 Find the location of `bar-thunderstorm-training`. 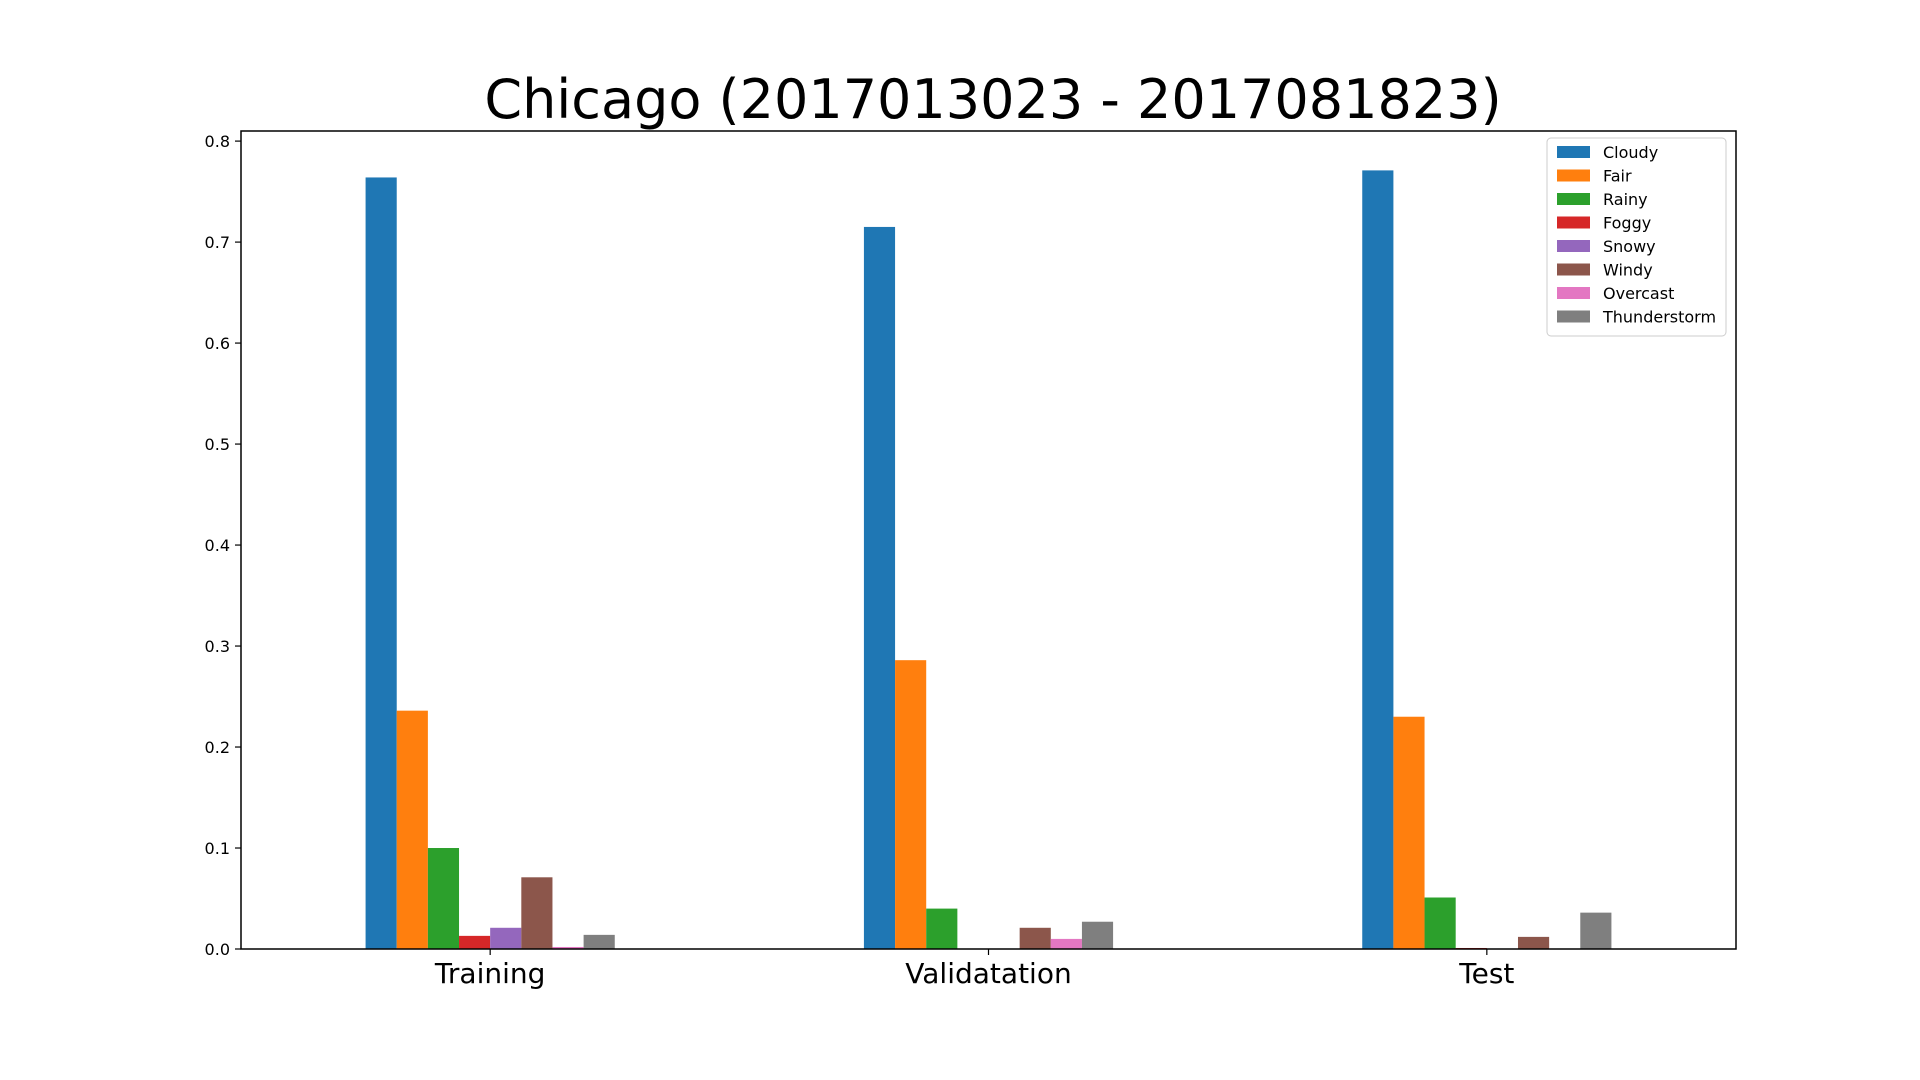

bar-thunderstorm-training is located at coordinates (599, 941).